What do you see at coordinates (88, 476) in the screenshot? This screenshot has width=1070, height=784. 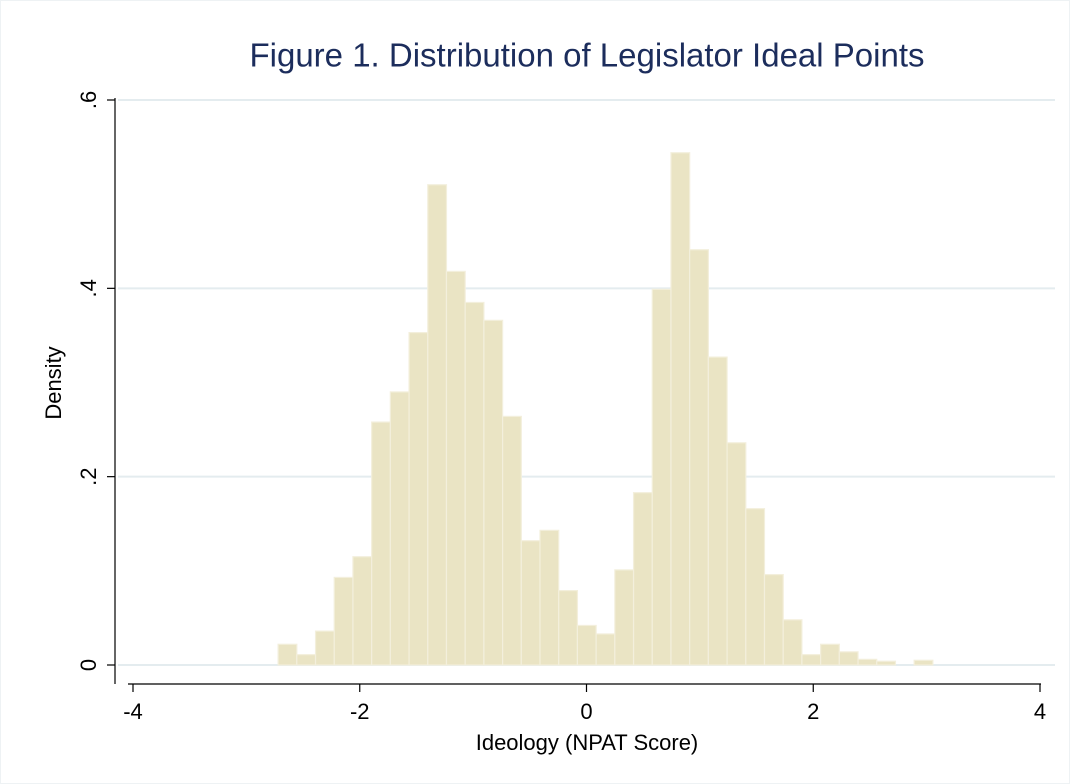 I see `y-tick-label: .2` at bounding box center [88, 476].